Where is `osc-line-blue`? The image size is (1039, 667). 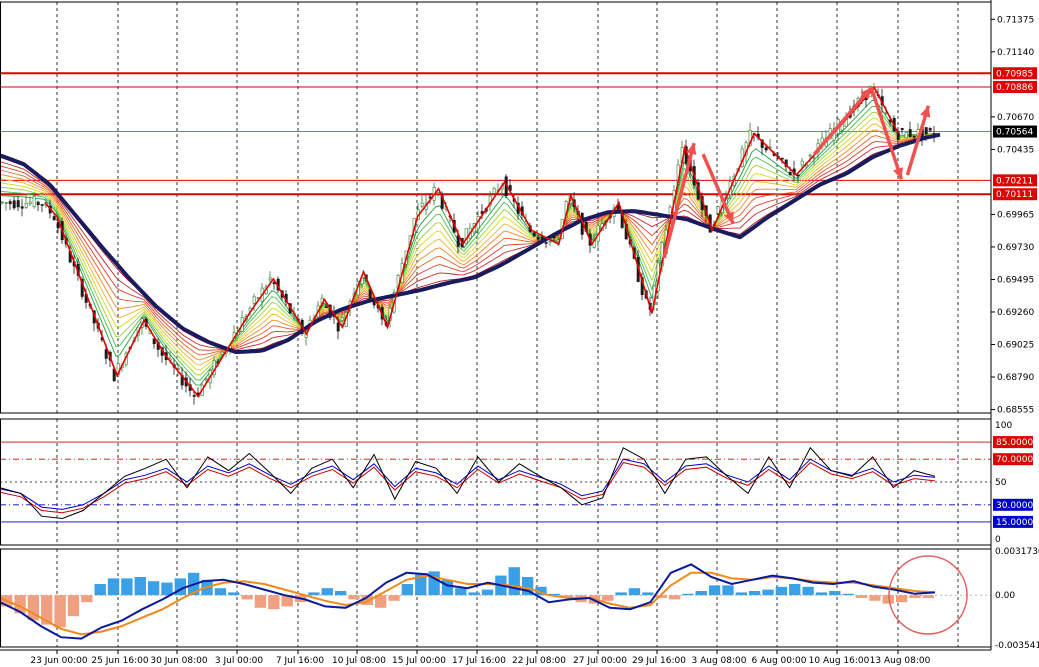 osc-line-blue is located at coordinates (468, 484).